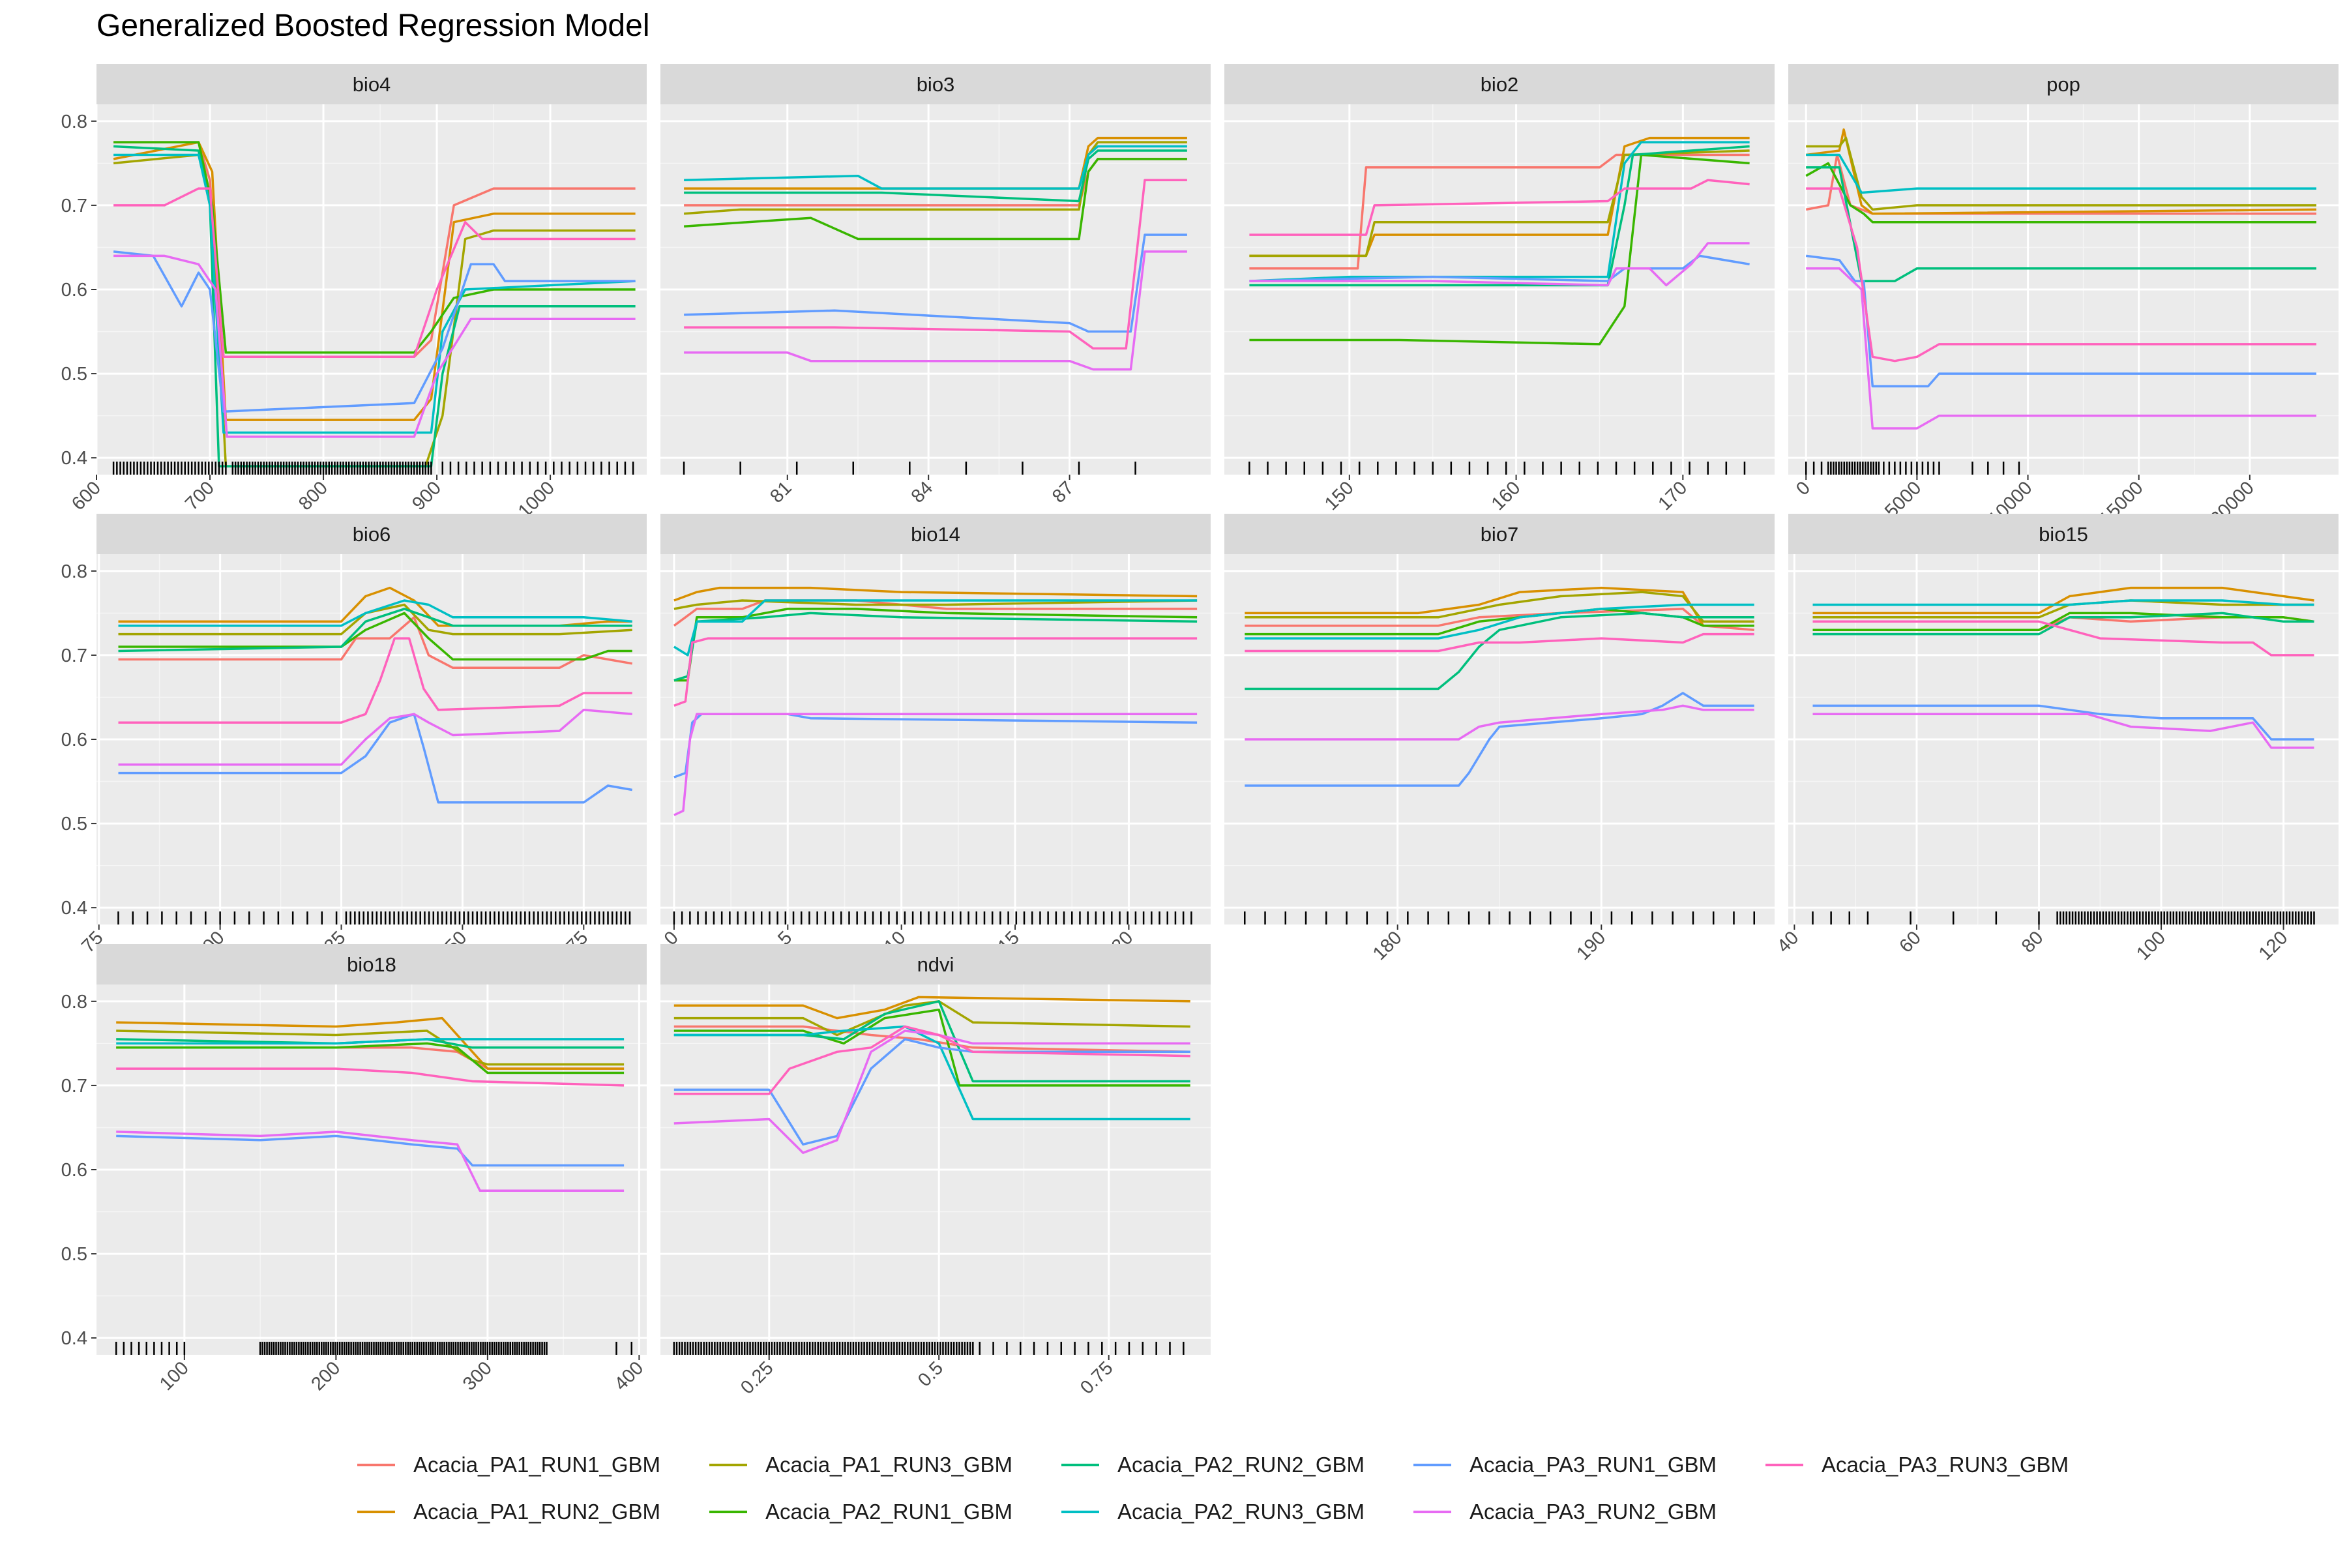 The image size is (2347, 1568). I want to click on x-tick-label: 60, so click(1910, 942).